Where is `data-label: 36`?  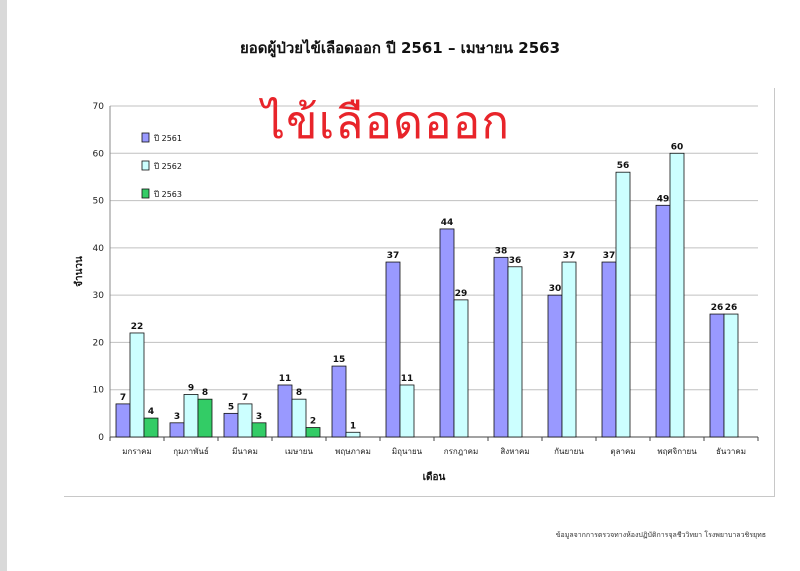 data-label: 36 is located at coordinates (515, 261).